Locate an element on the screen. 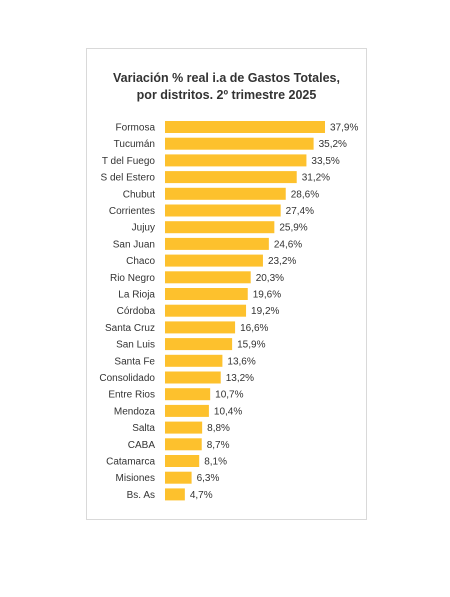 The image size is (450, 597). value-label: 10,4% is located at coordinates (228, 411).